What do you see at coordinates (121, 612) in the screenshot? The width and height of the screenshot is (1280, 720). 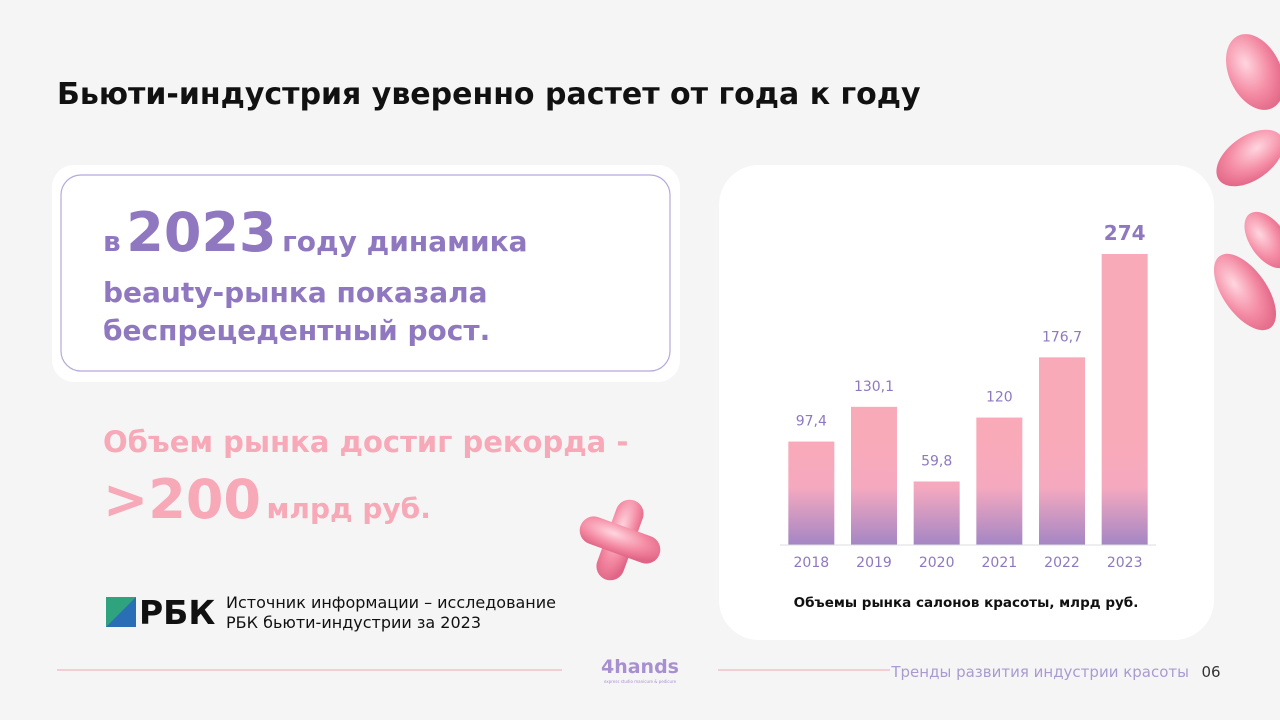 I see `logo-icon` at bounding box center [121, 612].